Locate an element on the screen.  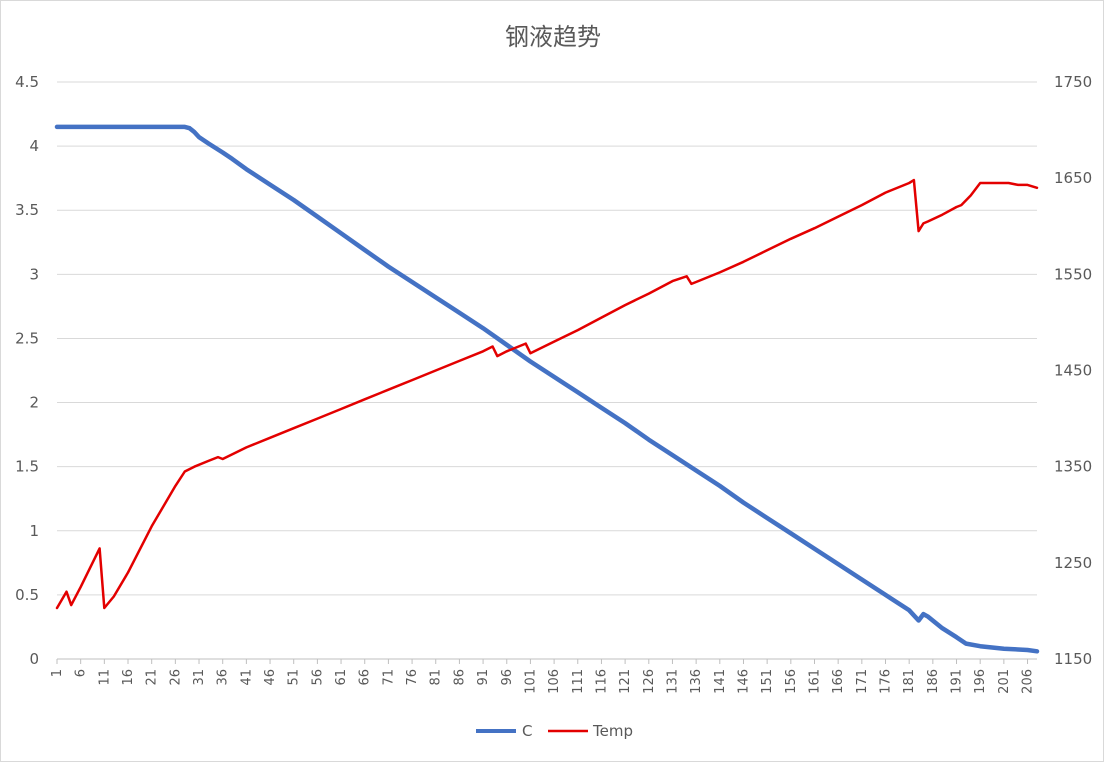
left-tick-label: 2 is located at coordinates (34, 403).